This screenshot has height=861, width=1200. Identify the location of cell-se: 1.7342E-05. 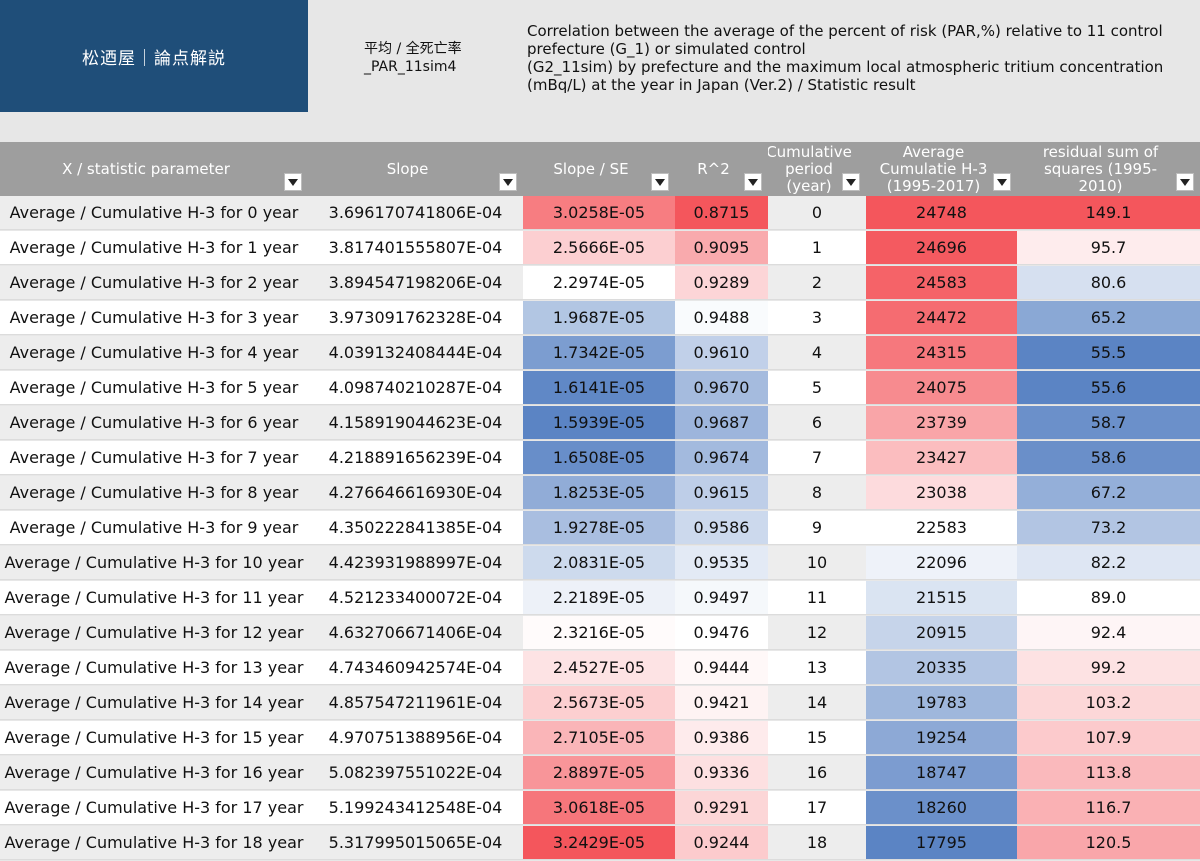
(599, 353).